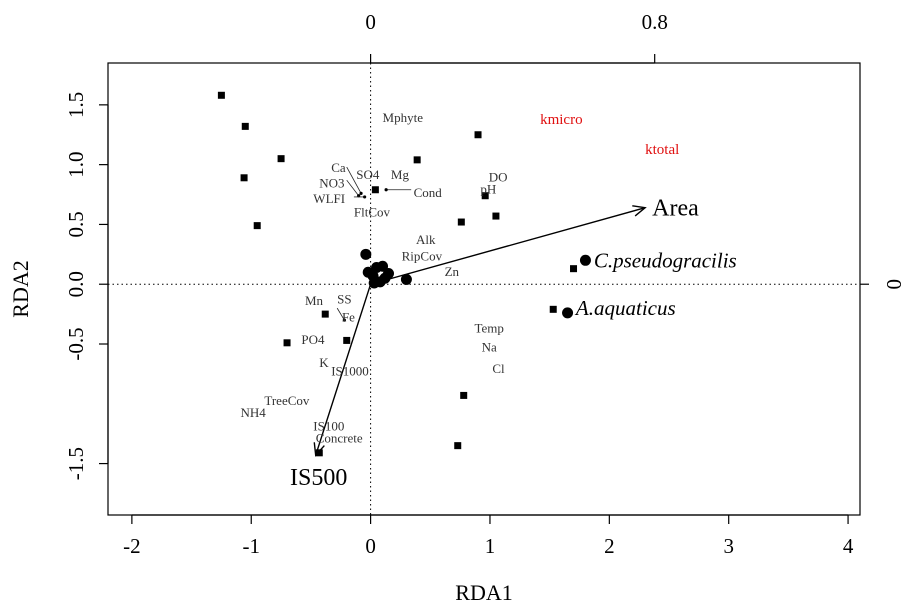 This screenshot has width=906, height=606. Describe the element at coordinates (488, 327) in the screenshot. I see `variable-label: Temp` at that location.